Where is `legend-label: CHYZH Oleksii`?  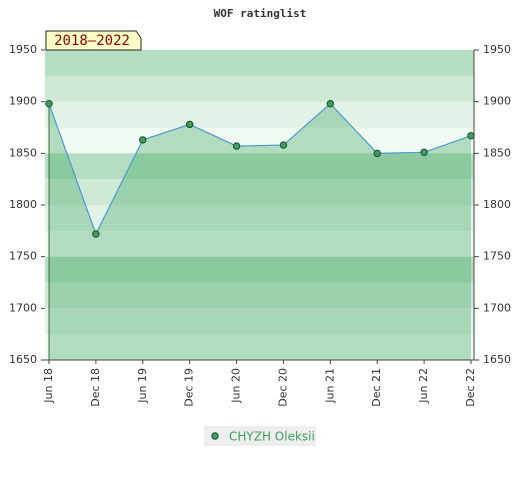 legend-label: CHYZH Oleksii is located at coordinates (272, 437).